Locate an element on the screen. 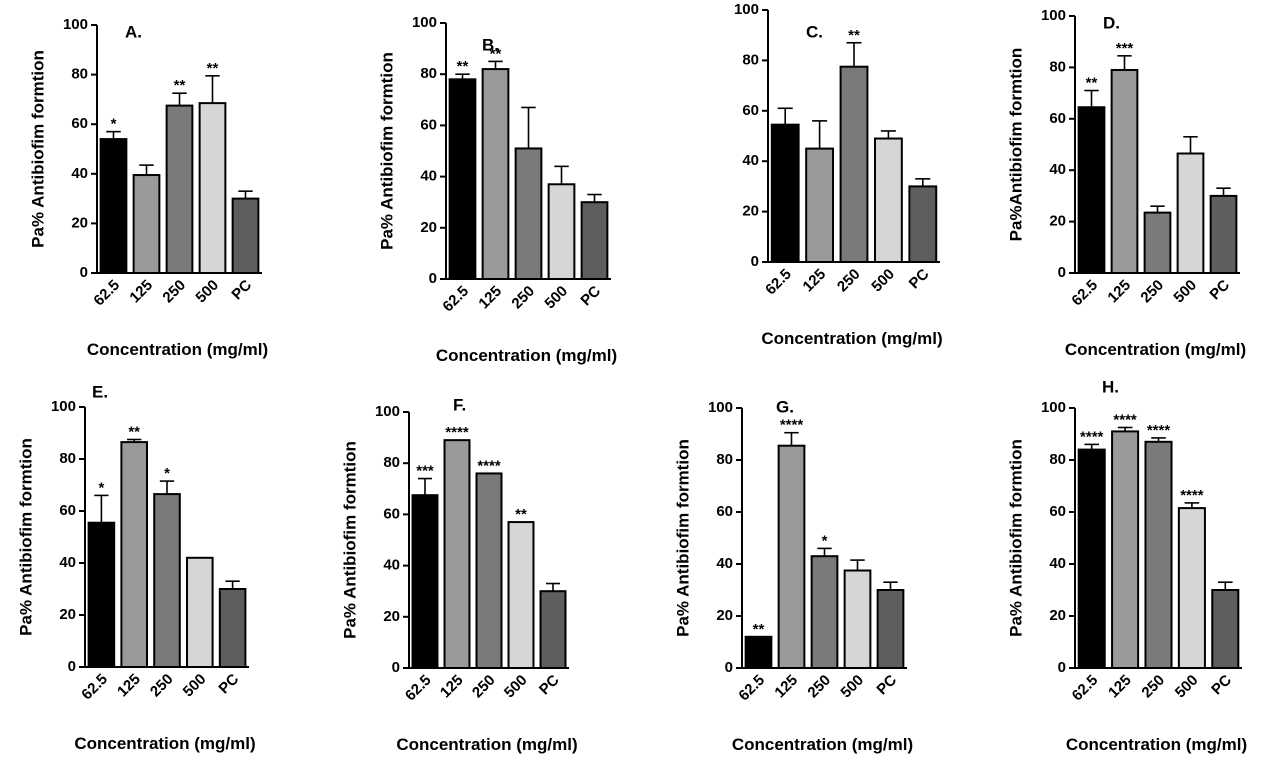 The height and width of the screenshot is (760, 1280). significance-label: * is located at coordinates (167, 473).